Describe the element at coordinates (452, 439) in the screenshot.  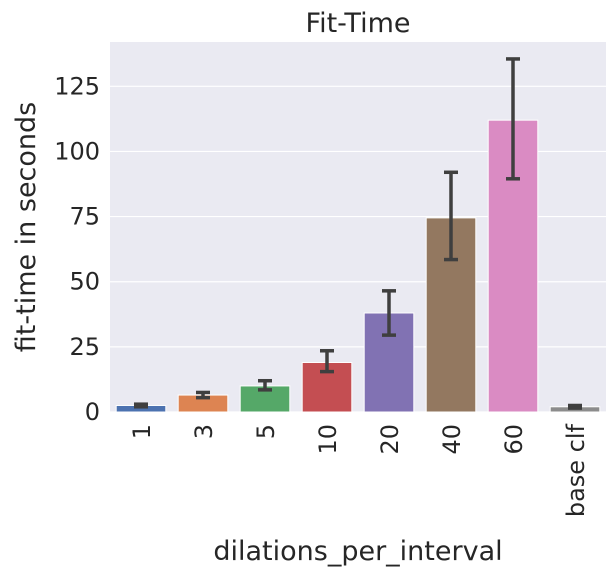
I see `x-tick-label: 40` at that location.